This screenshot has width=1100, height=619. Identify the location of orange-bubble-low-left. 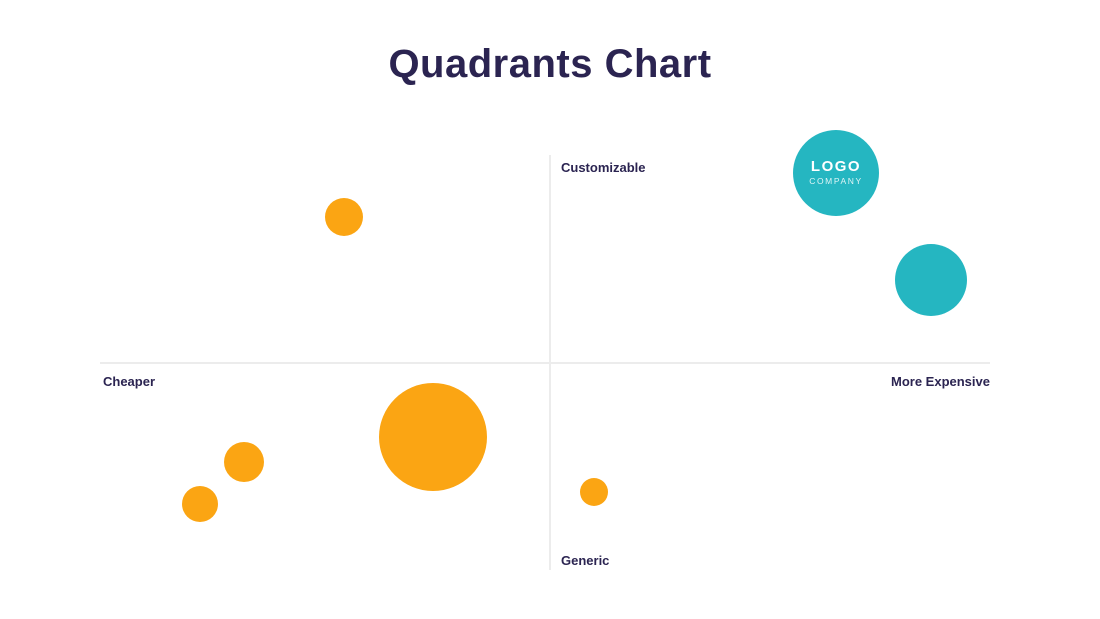
(200, 504).